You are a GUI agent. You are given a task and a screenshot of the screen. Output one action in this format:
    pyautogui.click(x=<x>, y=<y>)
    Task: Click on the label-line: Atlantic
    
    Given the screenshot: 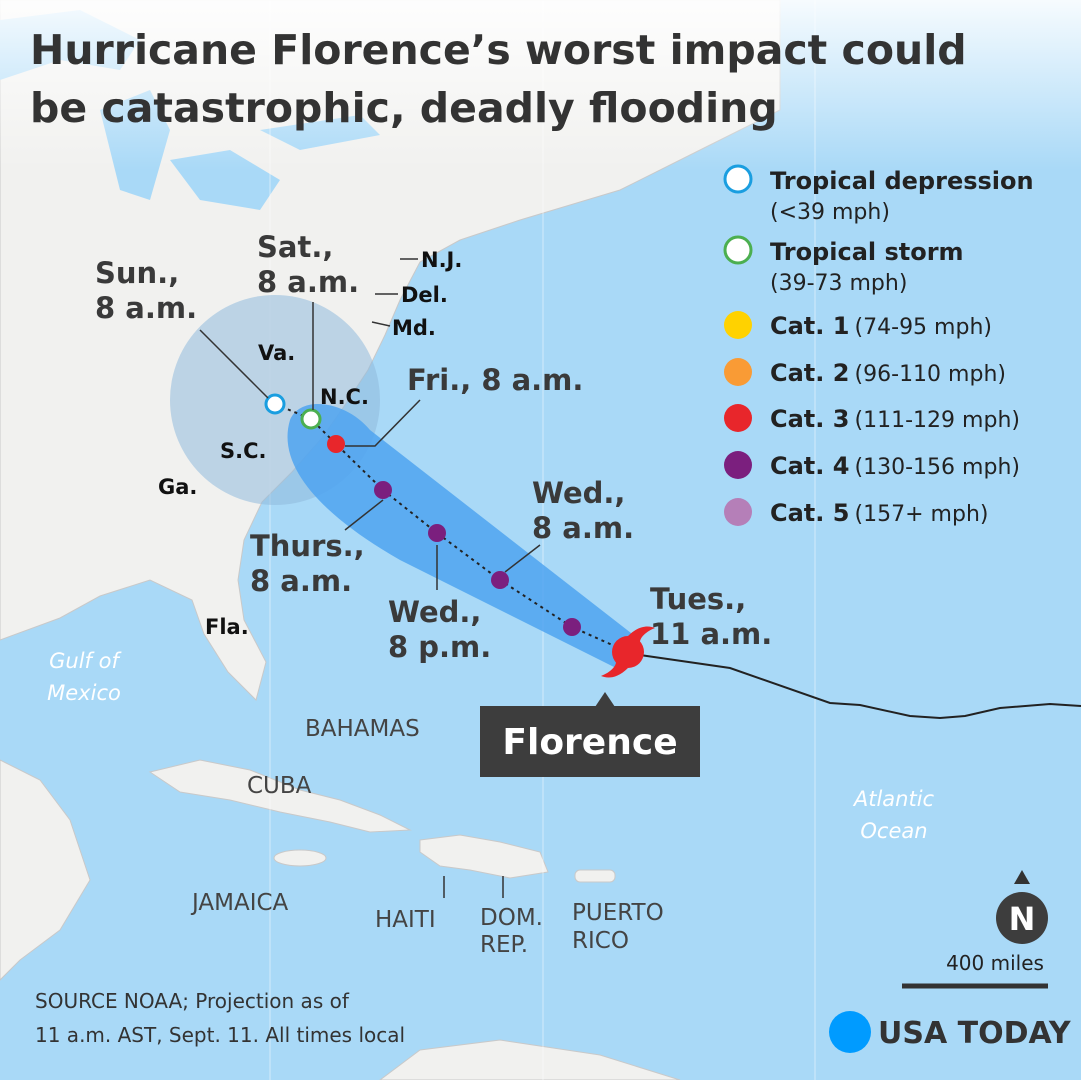 What is the action you would take?
    pyautogui.click(x=893, y=799)
    